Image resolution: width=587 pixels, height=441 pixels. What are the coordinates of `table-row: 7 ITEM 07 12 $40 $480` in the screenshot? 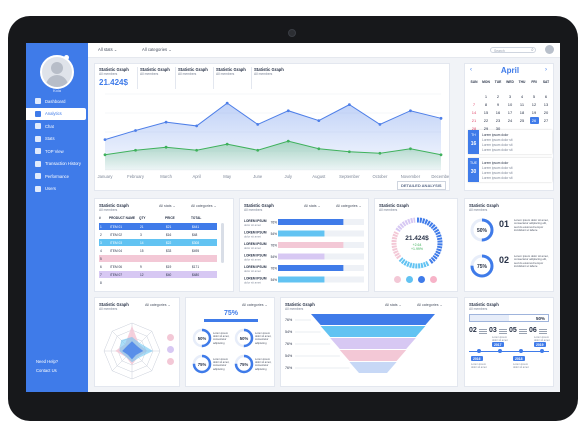 It's located at (158, 274).